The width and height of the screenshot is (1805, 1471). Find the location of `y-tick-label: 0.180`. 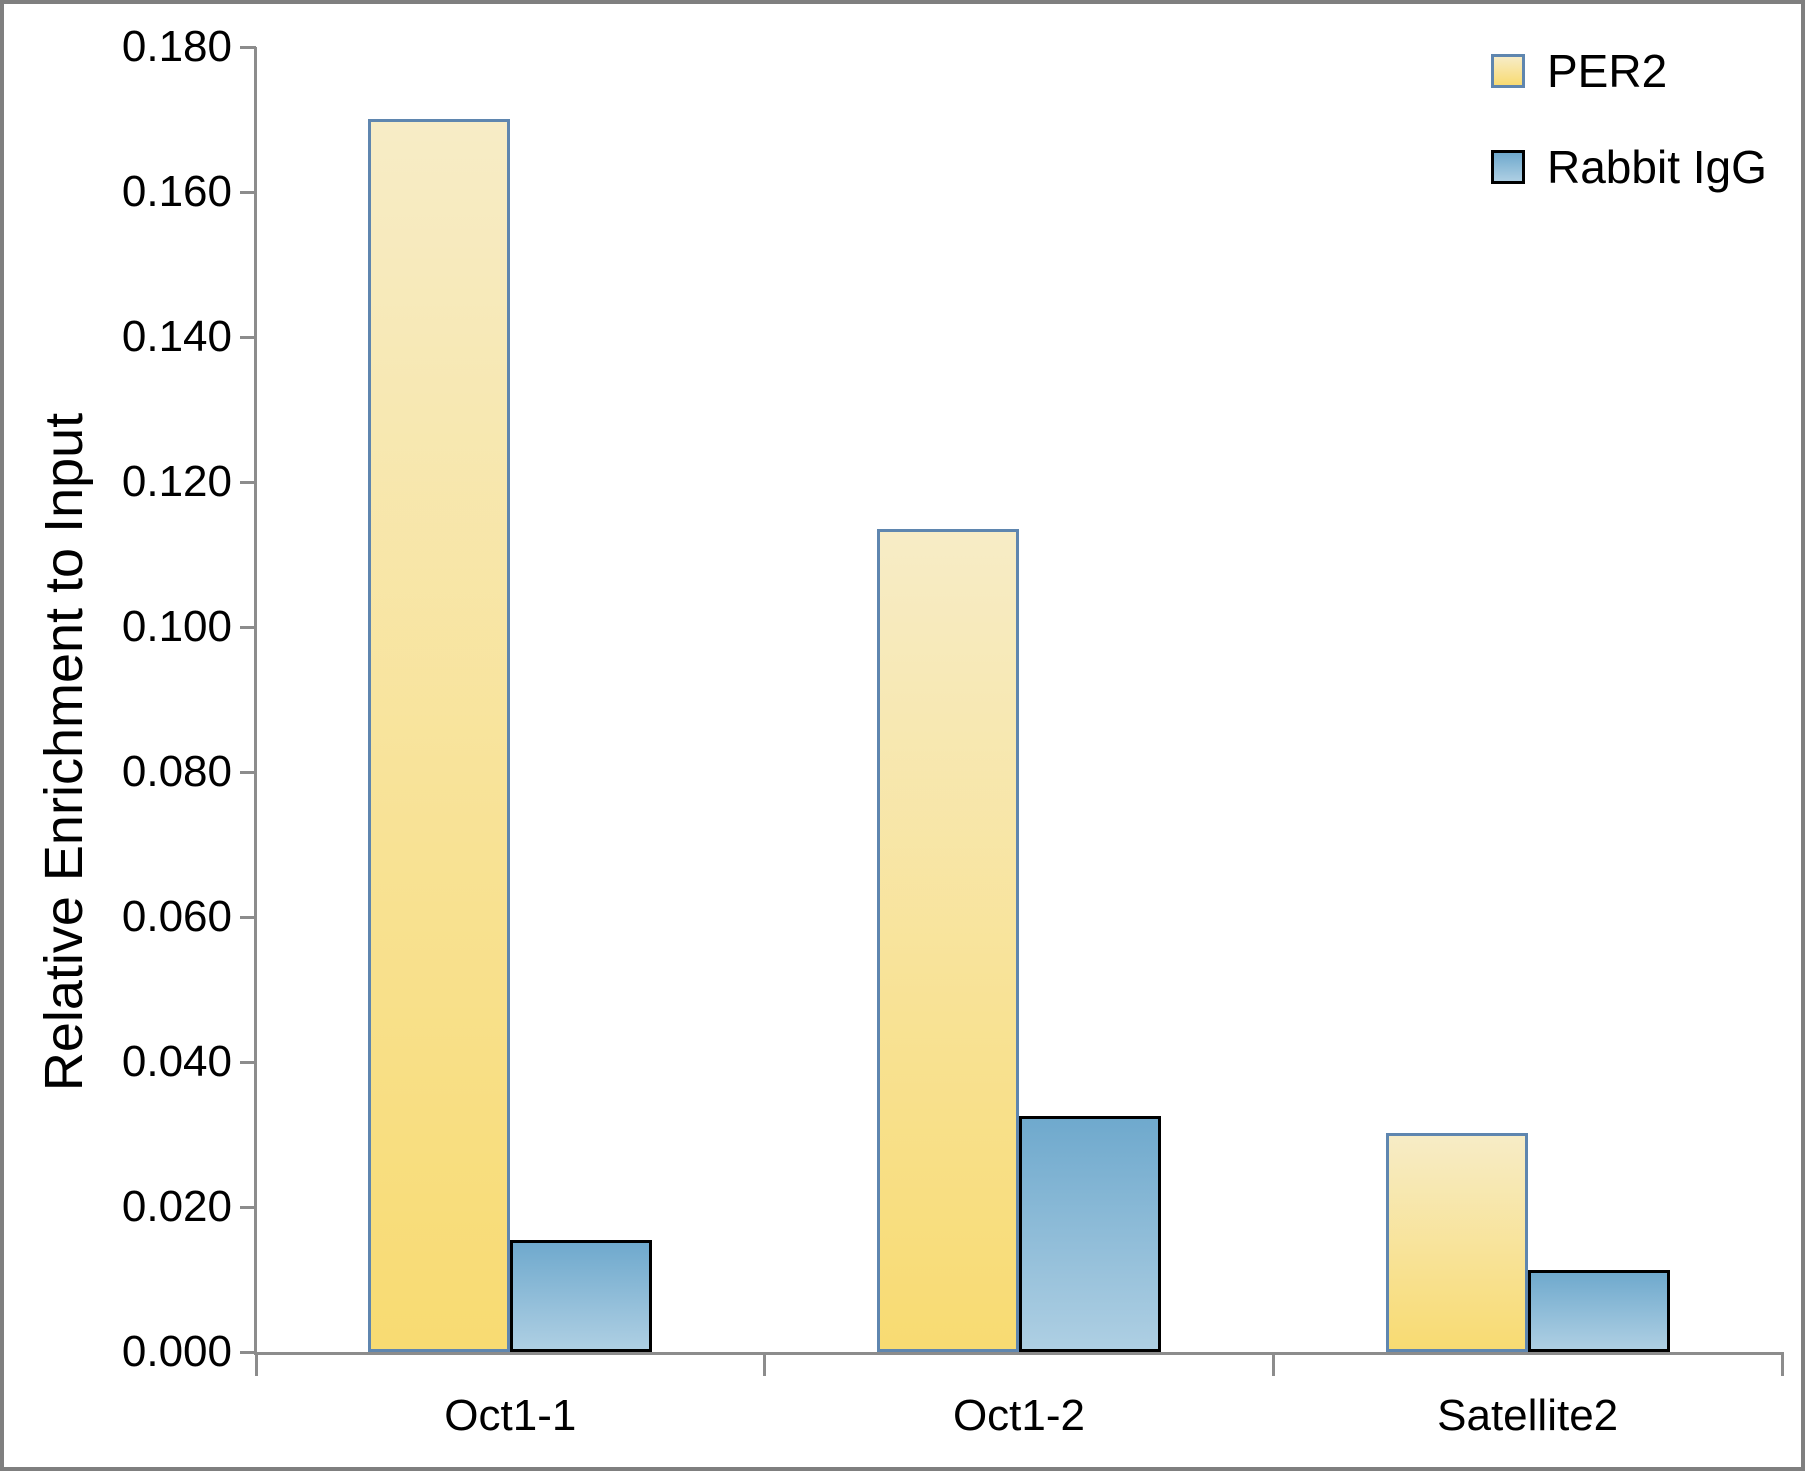

y-tick-label: 0.180 is located at coordinates (176, 46).